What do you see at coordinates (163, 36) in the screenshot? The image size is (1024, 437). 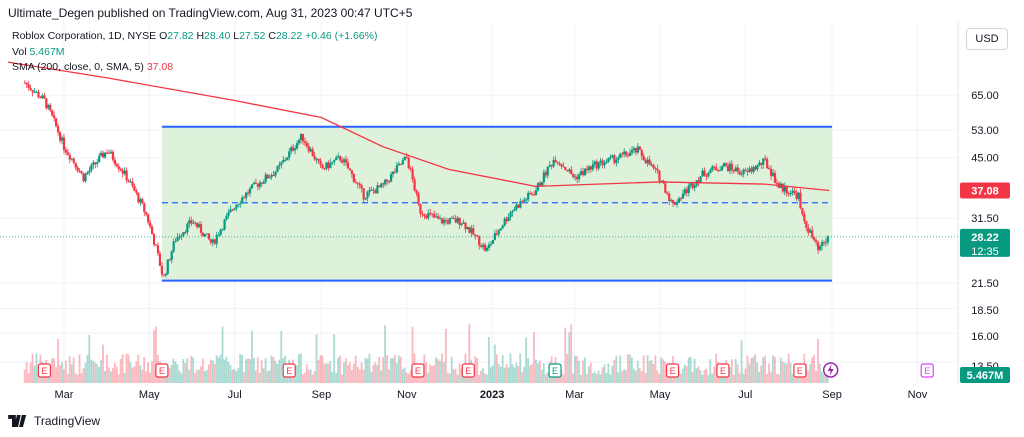 I see `open-label: O` at bounding box center [163, 36].